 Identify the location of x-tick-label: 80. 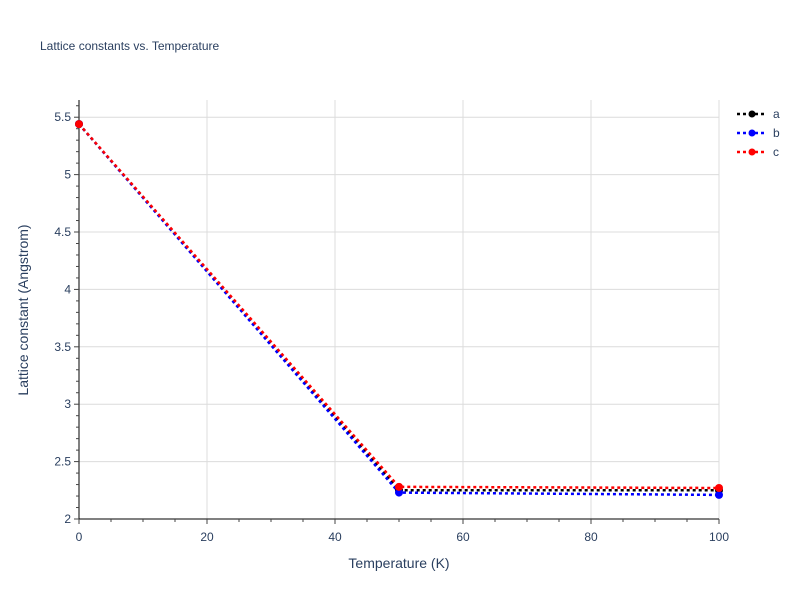
(591, 537).